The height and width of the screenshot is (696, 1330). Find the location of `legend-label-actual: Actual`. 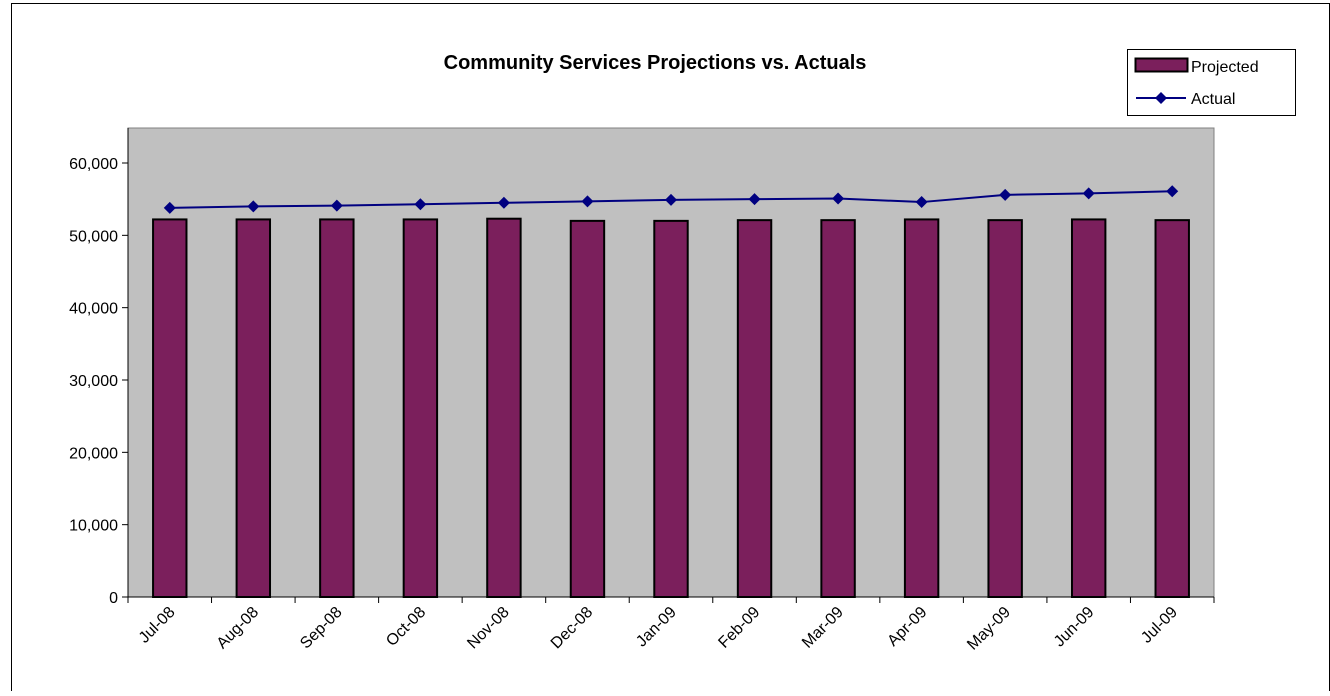

legend-label-actual: Actual is located at coordinates (1213, 99).